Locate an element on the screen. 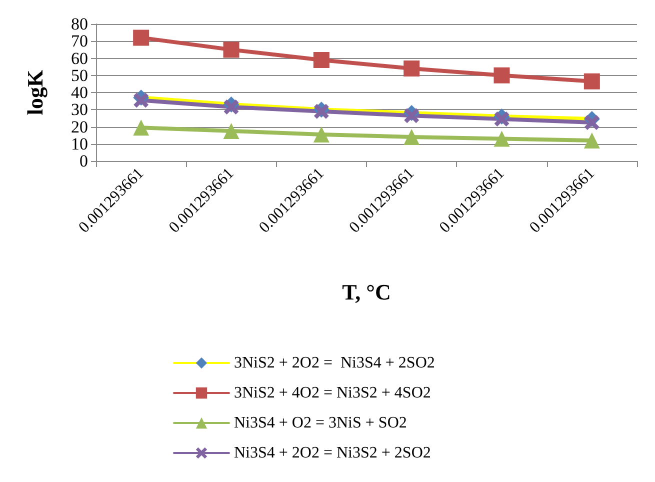 Image resolution: width=655 pixels, height=482 pixels. legend-label: Ni3S4 + O2 = 3NiS + SO2 is located at coordinates (320, 423).